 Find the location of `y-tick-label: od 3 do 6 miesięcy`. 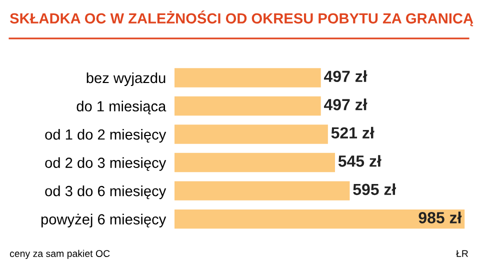

y-tick-label: od 3 do 6 miesięcy is located at coordinates (105, 193).